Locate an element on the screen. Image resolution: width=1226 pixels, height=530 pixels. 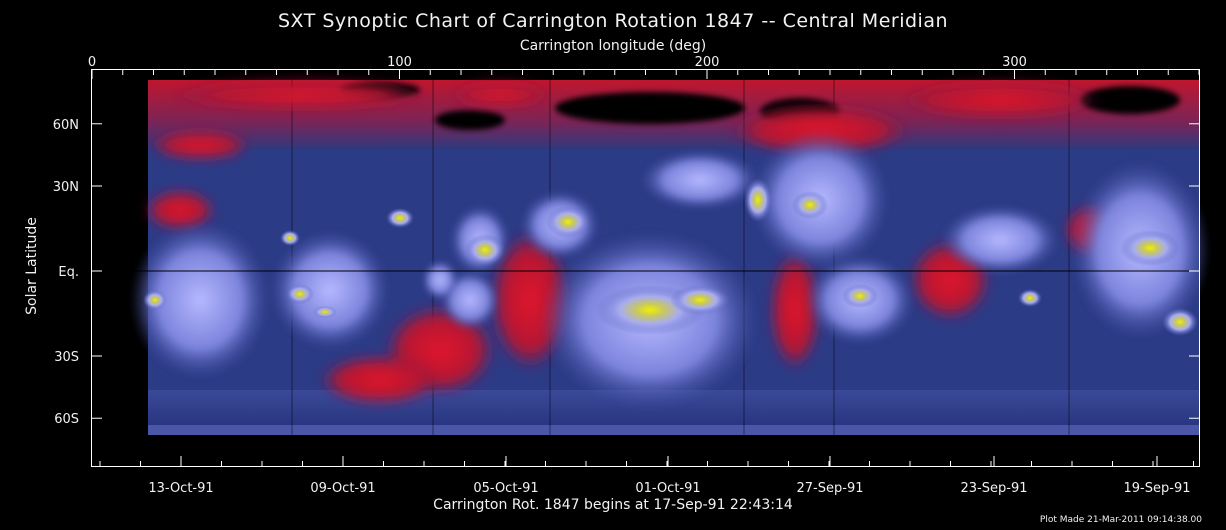
date-tick-label: 09-Oct-91 is located at coordinates (342, 488).